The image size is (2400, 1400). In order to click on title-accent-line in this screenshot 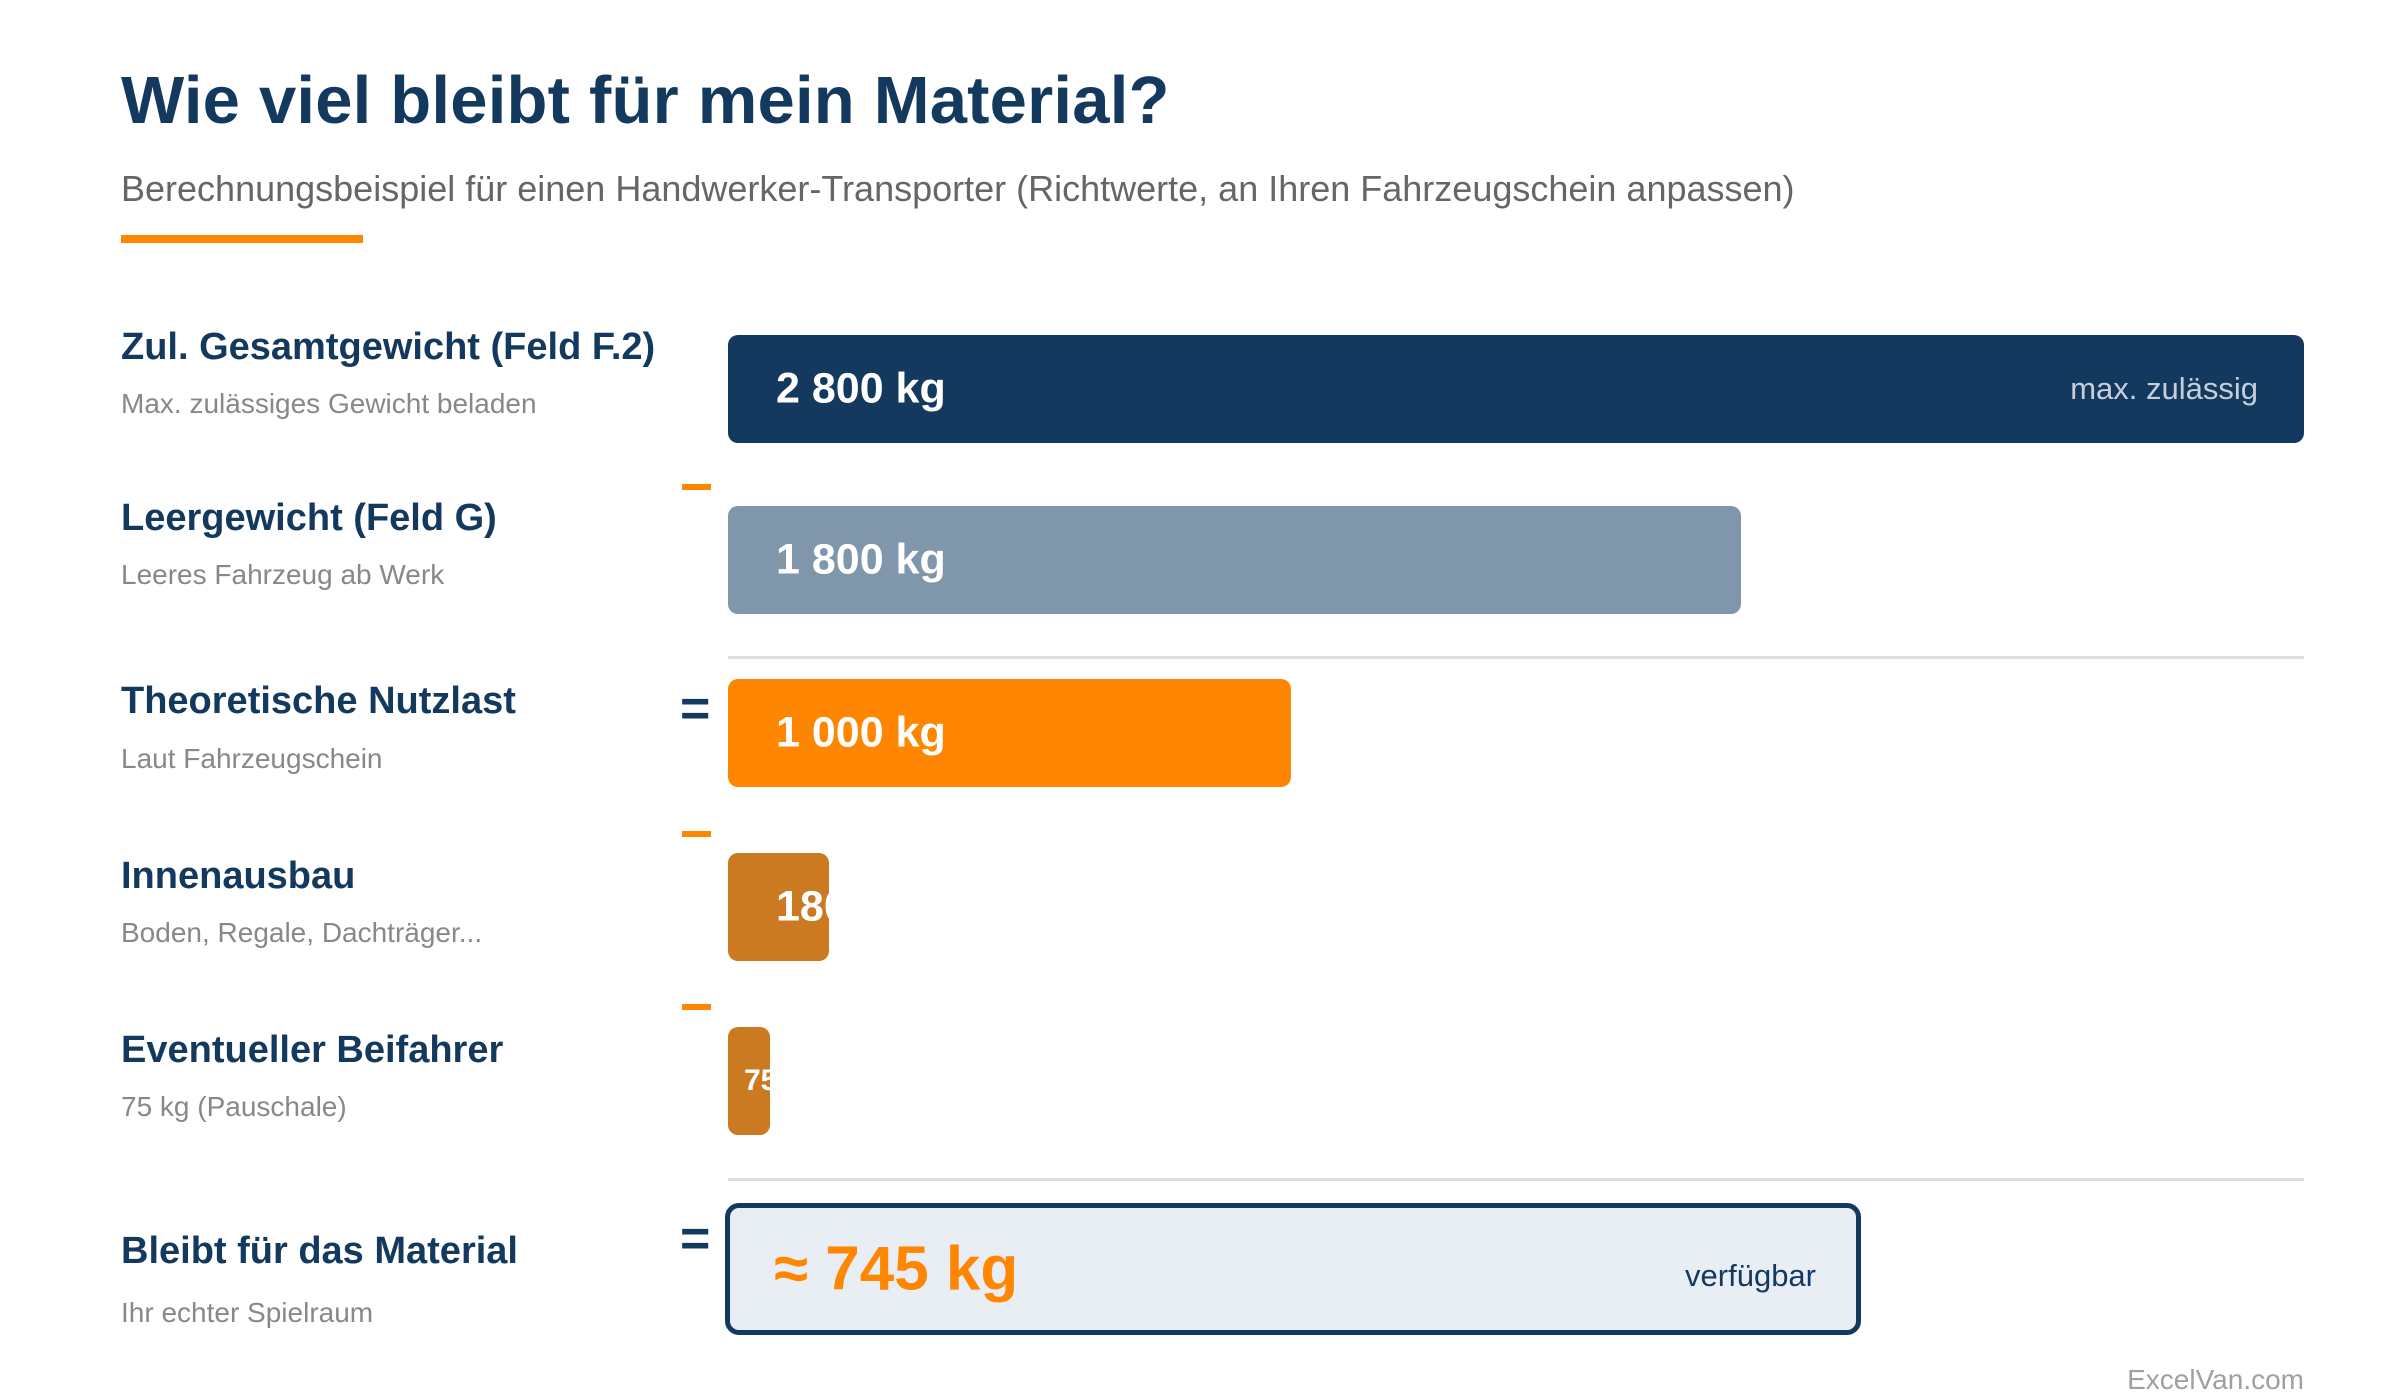, I will do `click(242, 239)`.